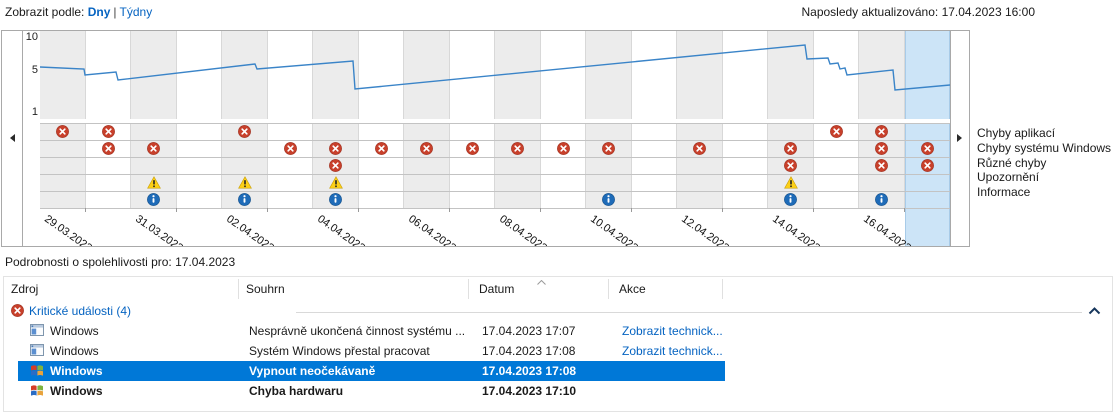 The height and width of the screenshot is (415, 1117). What do you see at coordinates (265, 289) in the screenshot?
I see `column-header-summary: Souhrn` at bounding box center [265, 289].